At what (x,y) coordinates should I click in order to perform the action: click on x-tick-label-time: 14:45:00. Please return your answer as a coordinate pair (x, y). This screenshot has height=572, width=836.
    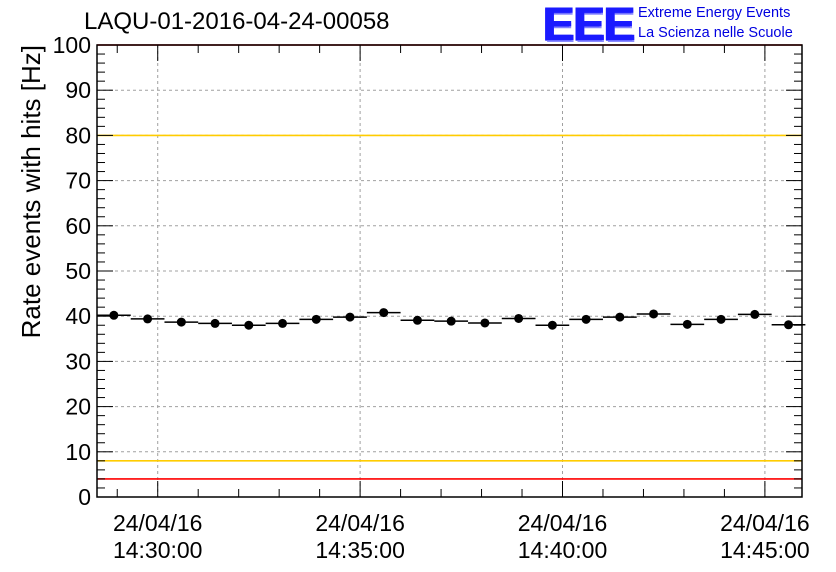
    Looking at the image, I should click on (765, 550).